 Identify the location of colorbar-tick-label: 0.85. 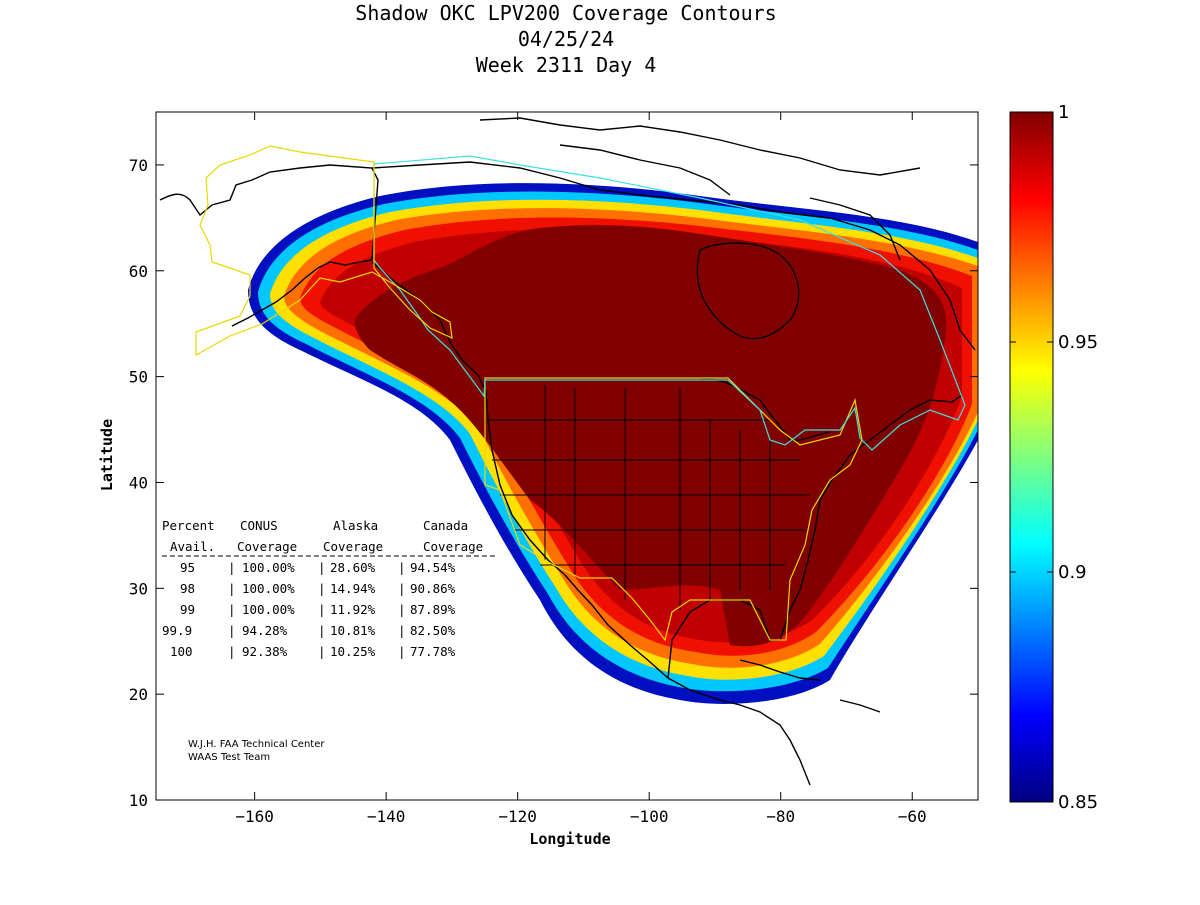
(1078, 802).